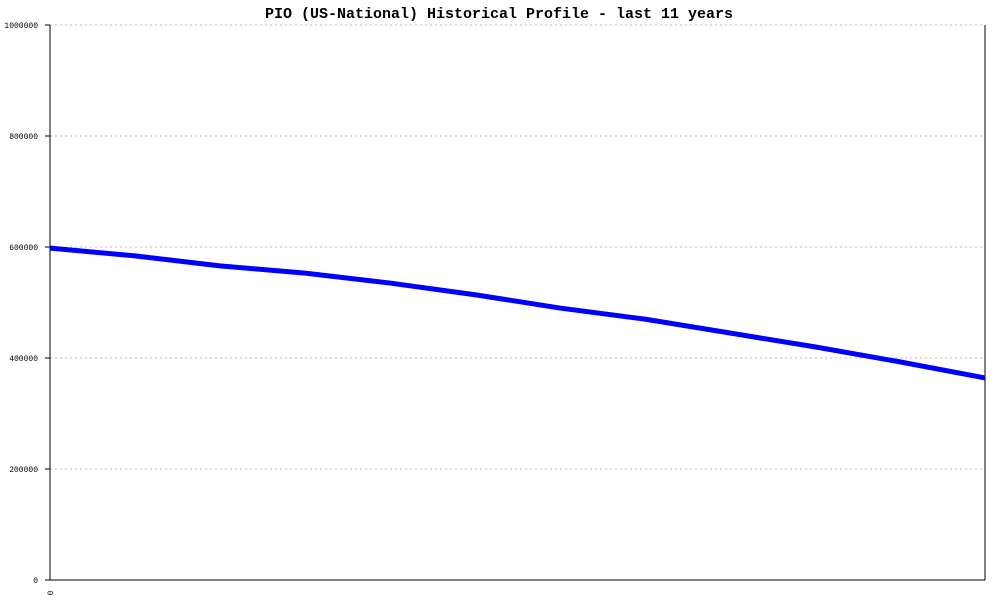 The image size is (1000, 600). Describe the element at coordinates (21, 26) in the screenshot. I see `y-tick-label: 1000000` at that location.